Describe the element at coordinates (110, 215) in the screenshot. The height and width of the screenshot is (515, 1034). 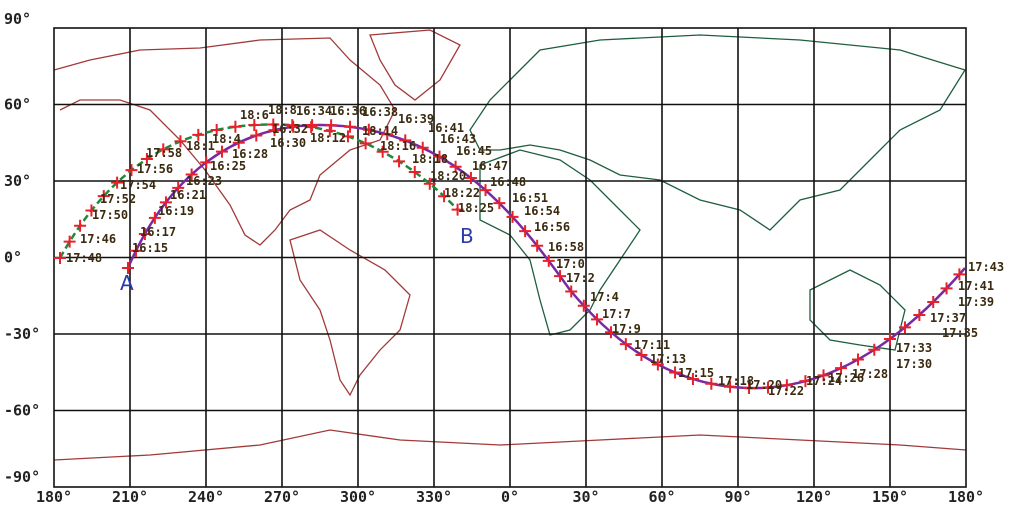
I see `time-label: 17:50` at that location.